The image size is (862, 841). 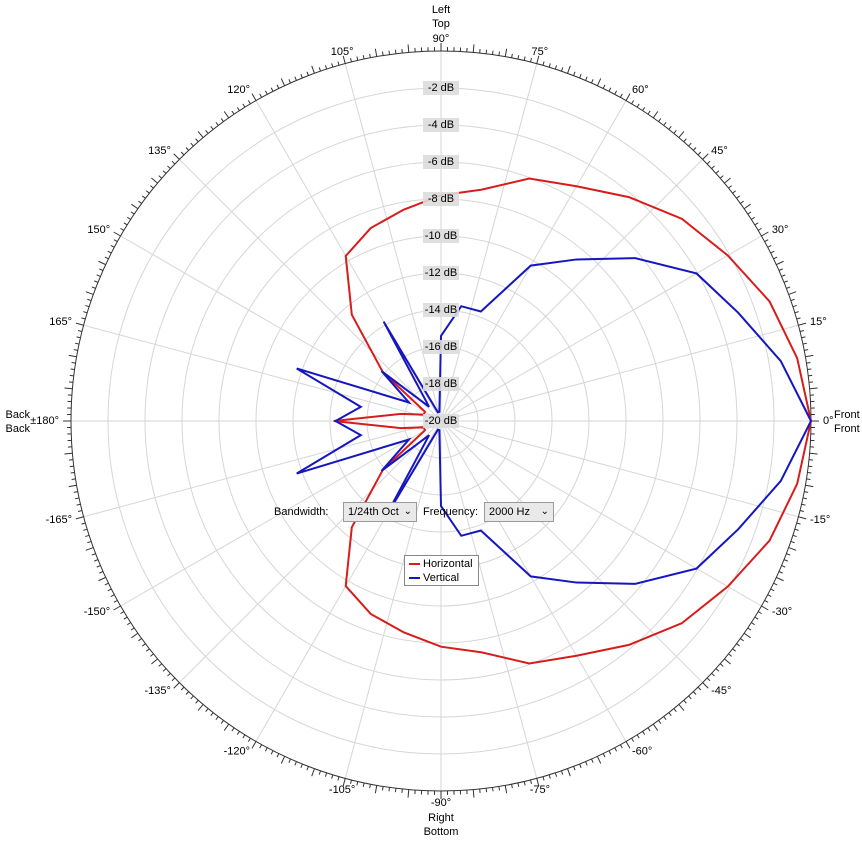 I want to click on legend-entry: Horizontal, so click(x=441, y=564).